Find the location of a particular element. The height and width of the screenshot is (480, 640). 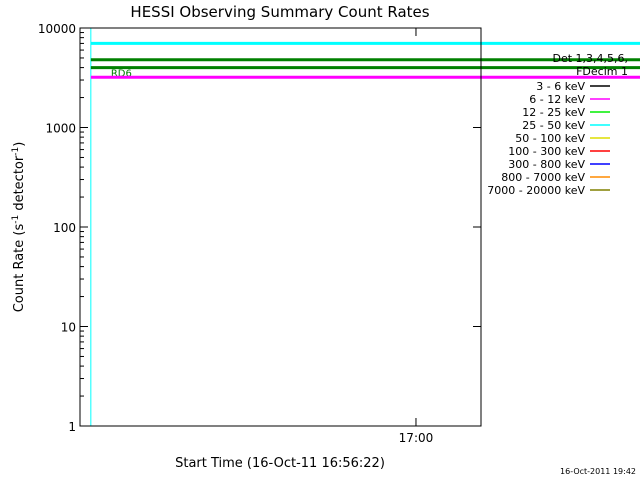

legend-label-7: 800 - 7000 keV is located at coordinates (543, 177).